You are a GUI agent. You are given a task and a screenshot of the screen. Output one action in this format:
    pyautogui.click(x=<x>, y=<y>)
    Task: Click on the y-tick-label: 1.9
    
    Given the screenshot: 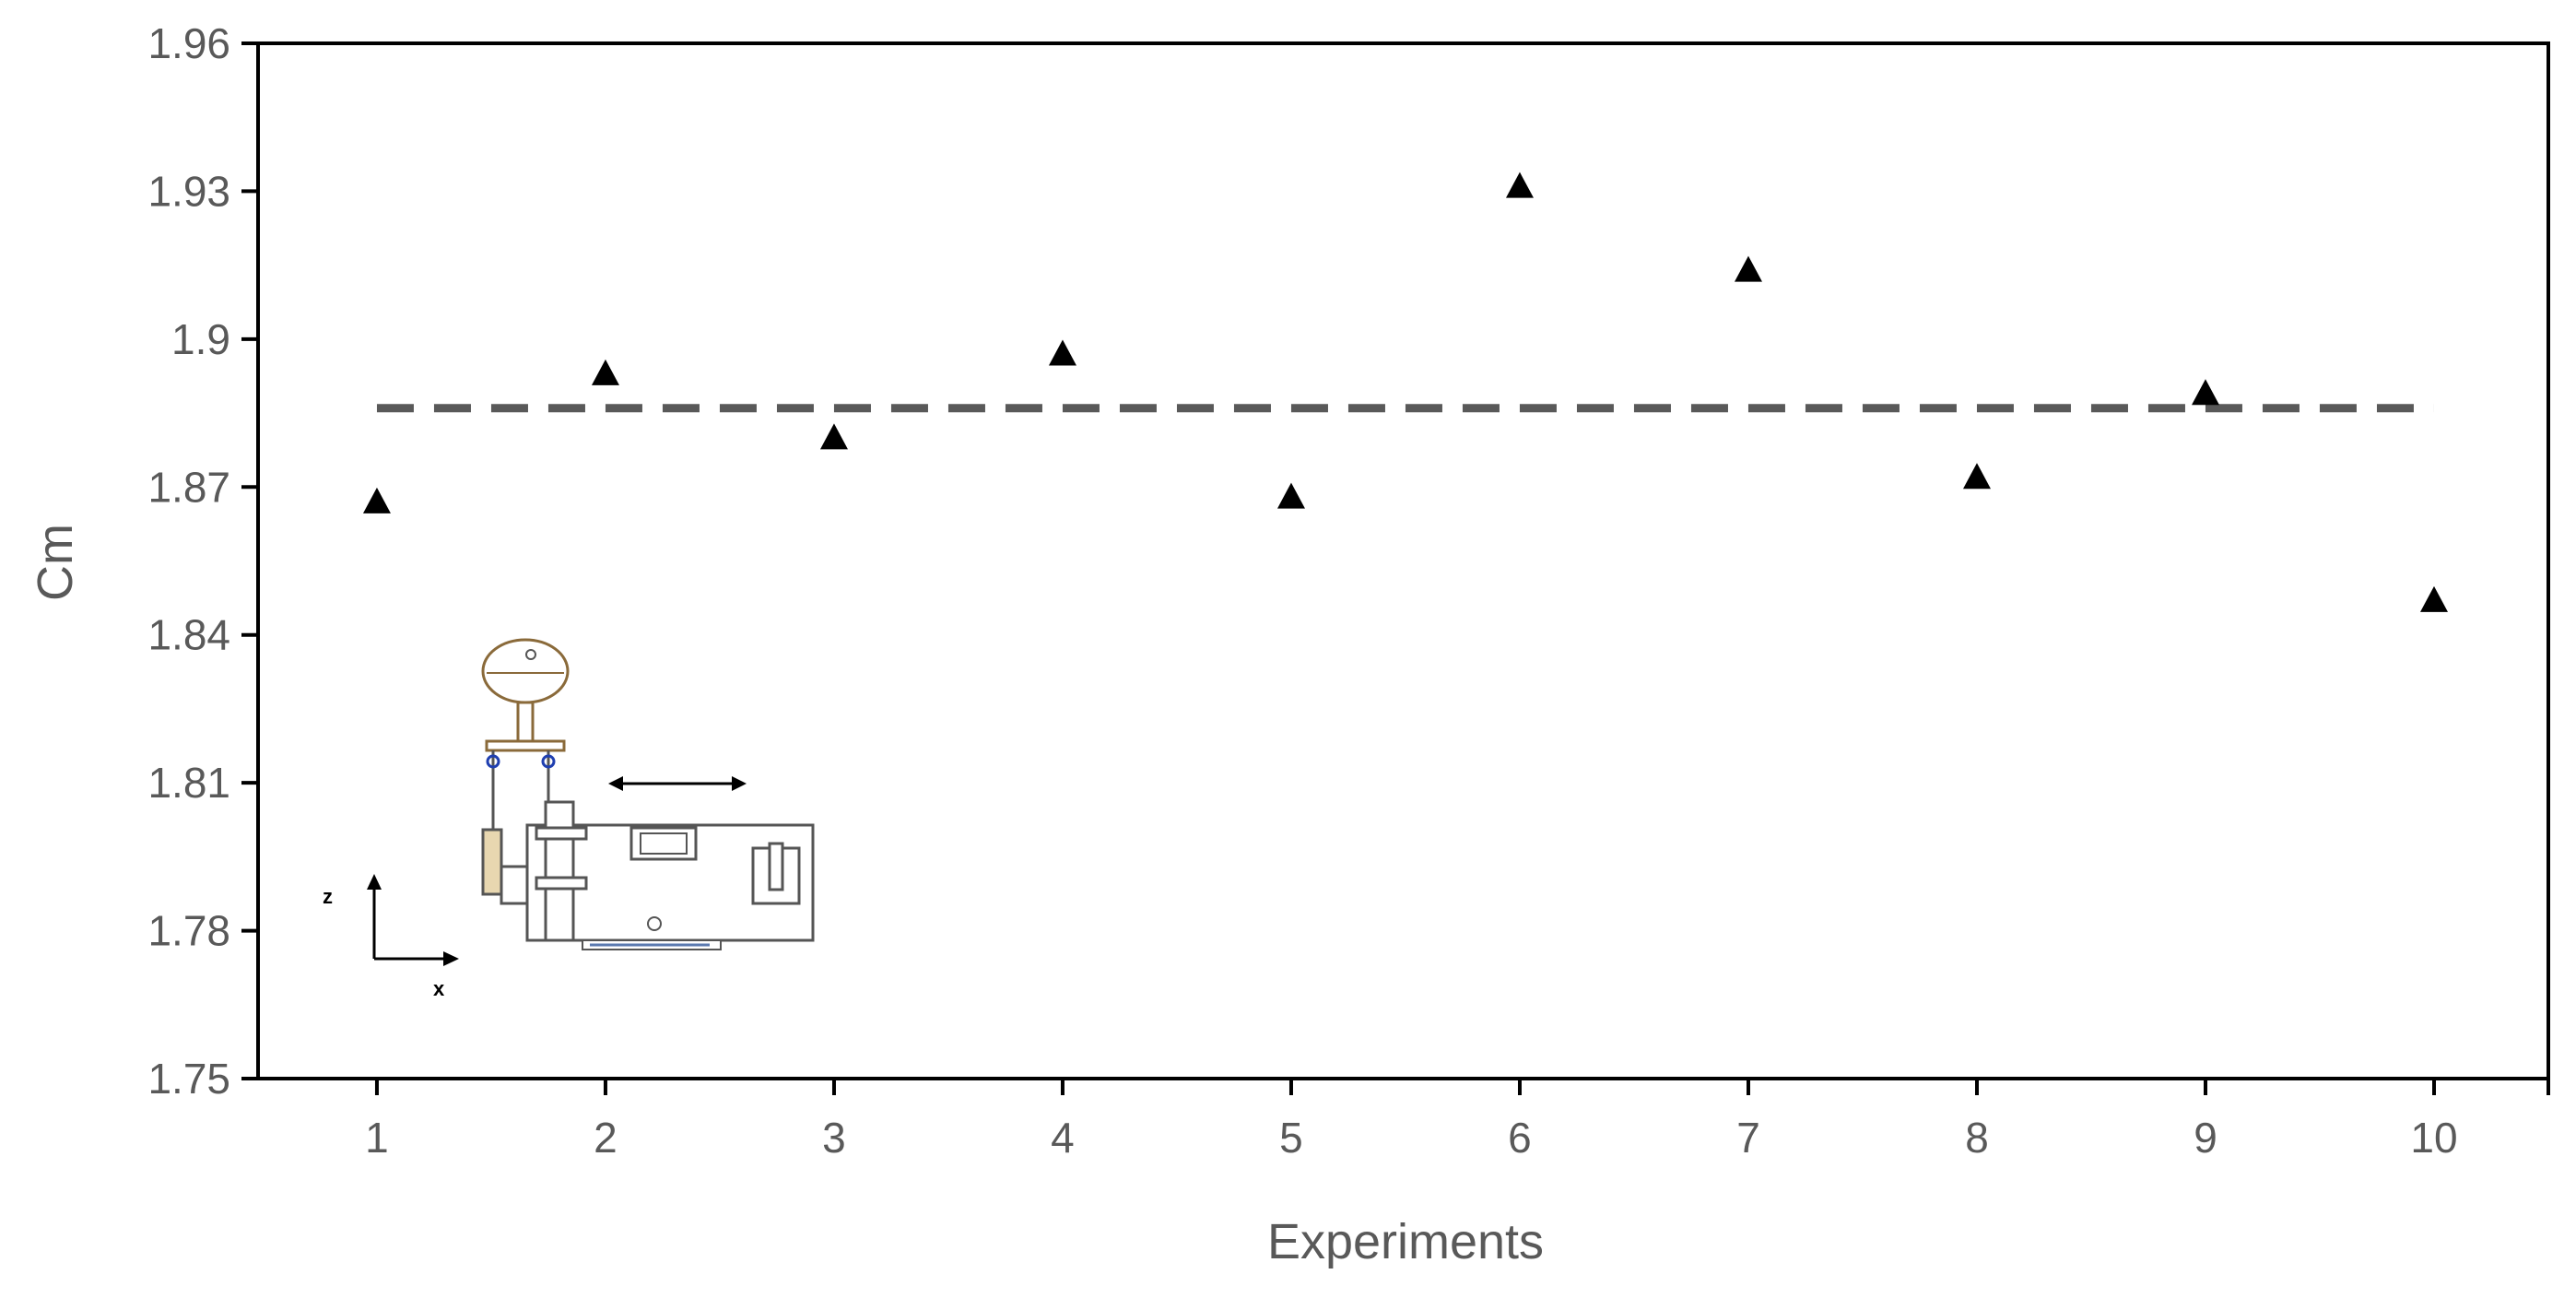 What is the action you would take?
    pyautogui.click(x=200, y=339)
    